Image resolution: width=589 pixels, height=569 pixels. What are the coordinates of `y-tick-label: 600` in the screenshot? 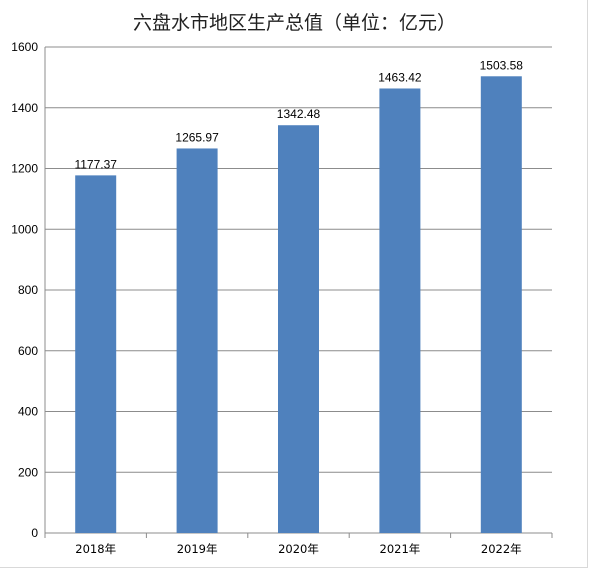 It's located at (28, 351).